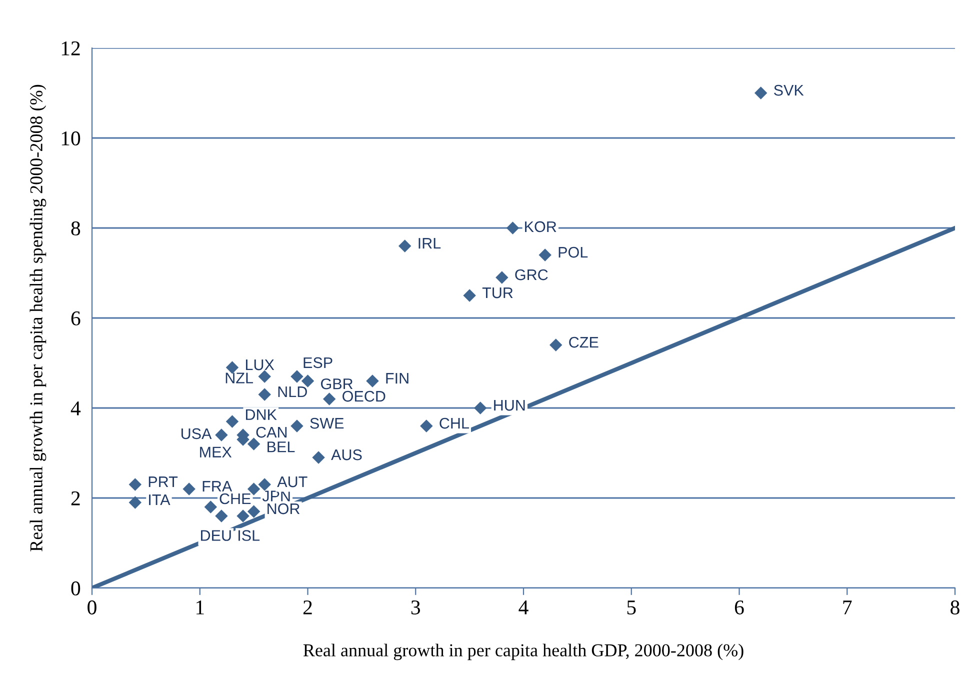 The height and width of the screenshot is (681, 980). What do you see at coordinates (739, 607) in the screenshot?
I see `x-tick-label: 6` at bounding box center [739, 607].